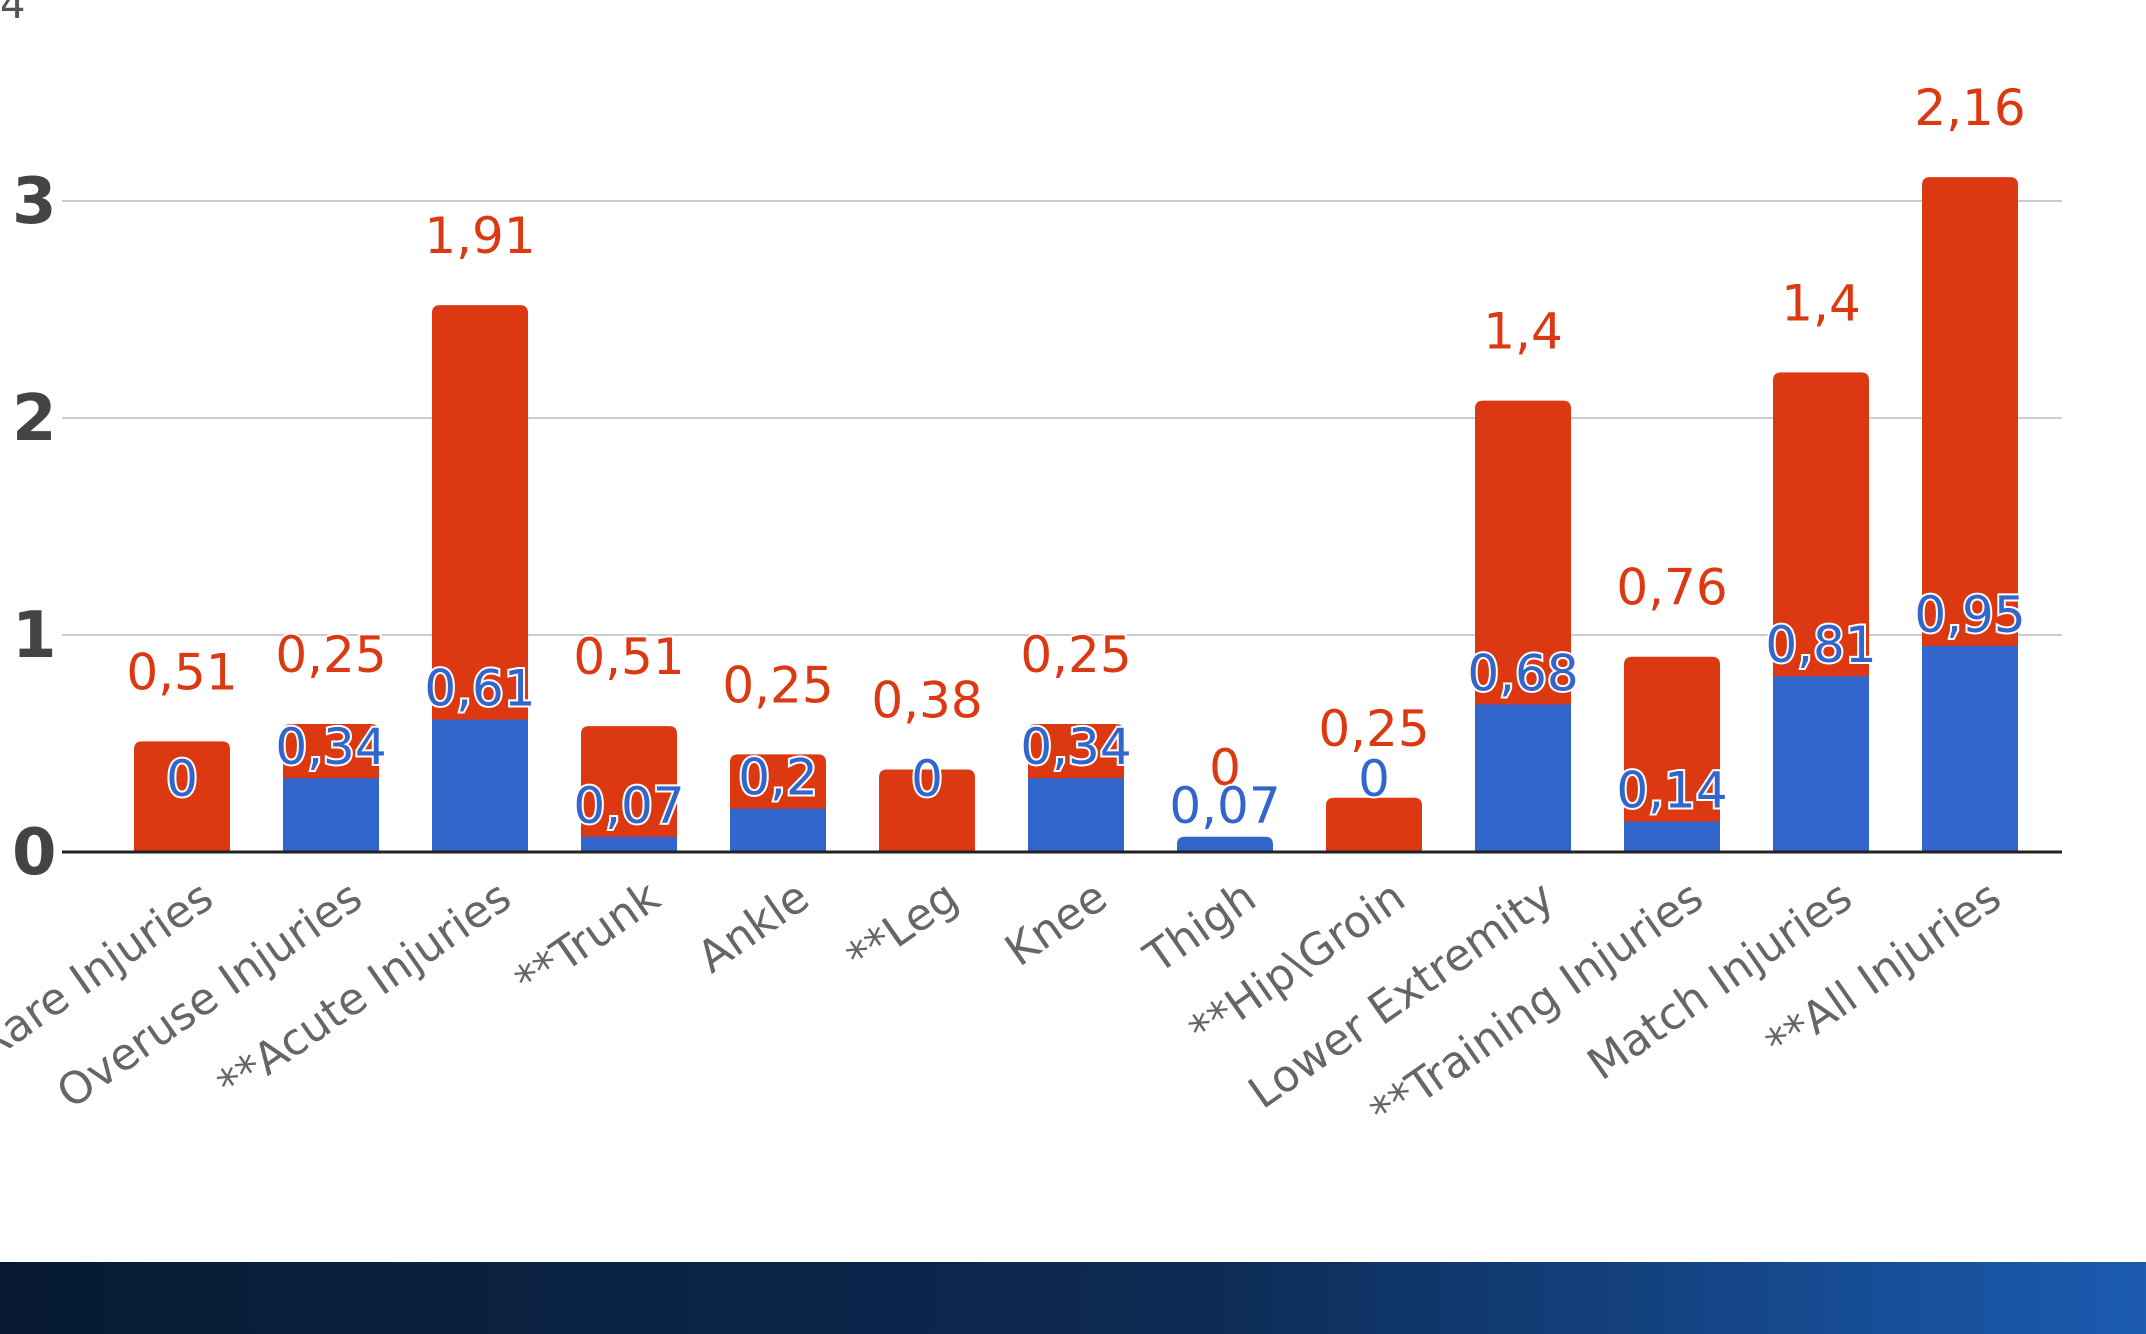 Image resolution: width=2146 pixels, height=1334 pixels. Describe the element at coordinates (1056, 923) in the screenshot. I see `x-category-label: Knee` at that location.